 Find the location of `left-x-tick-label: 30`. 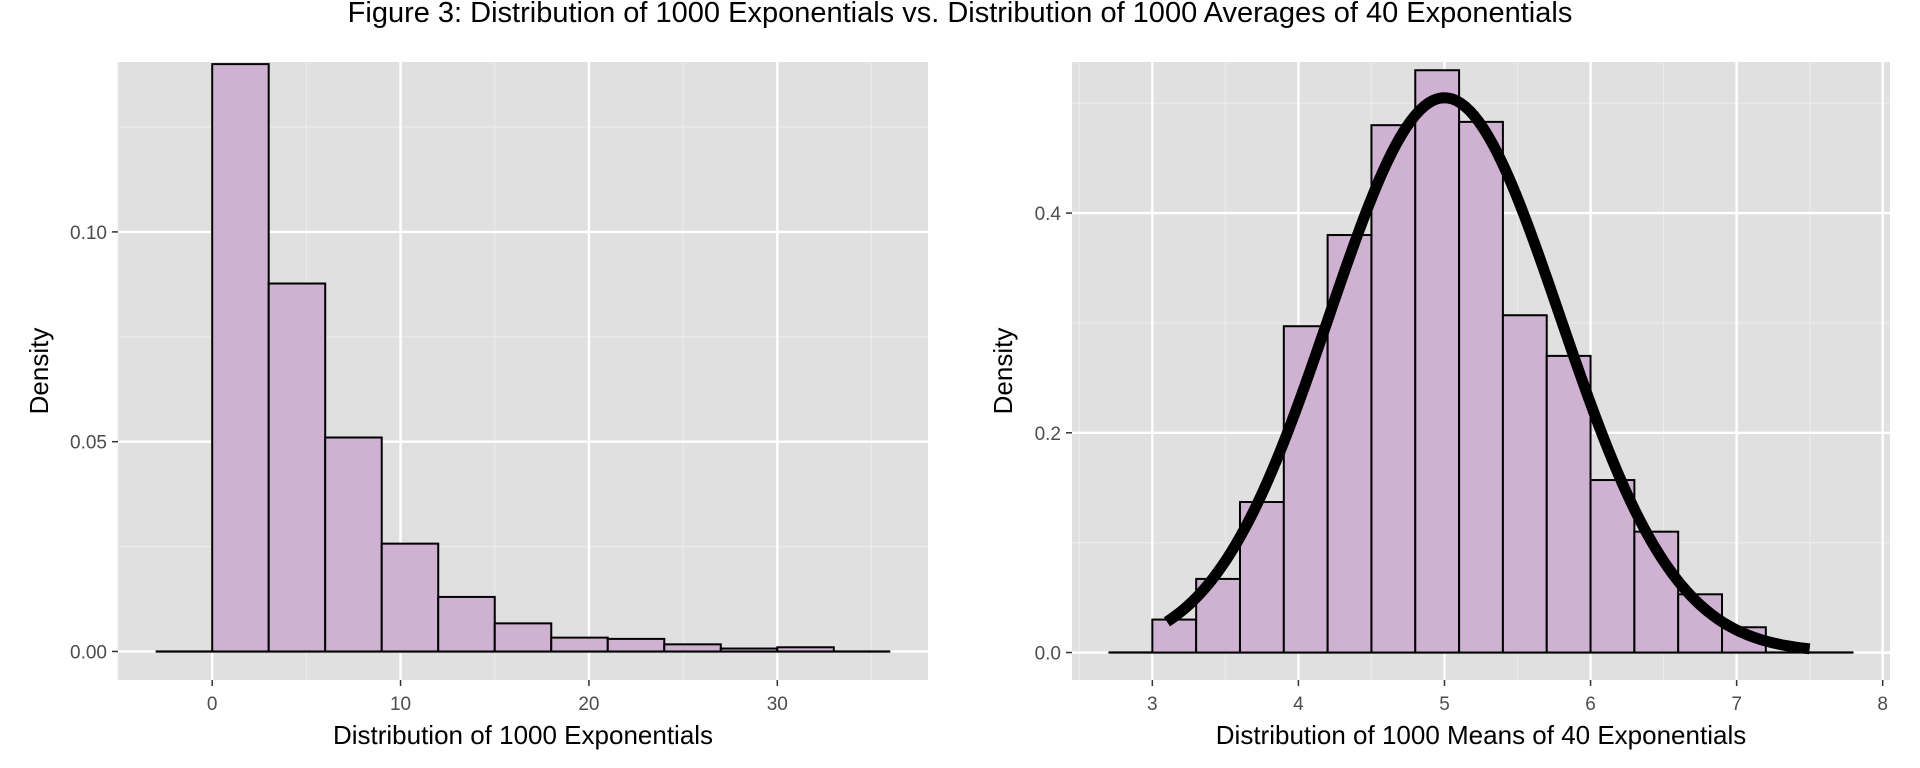

left-x-tick-label: 30 is located at coordinates (777, 704).